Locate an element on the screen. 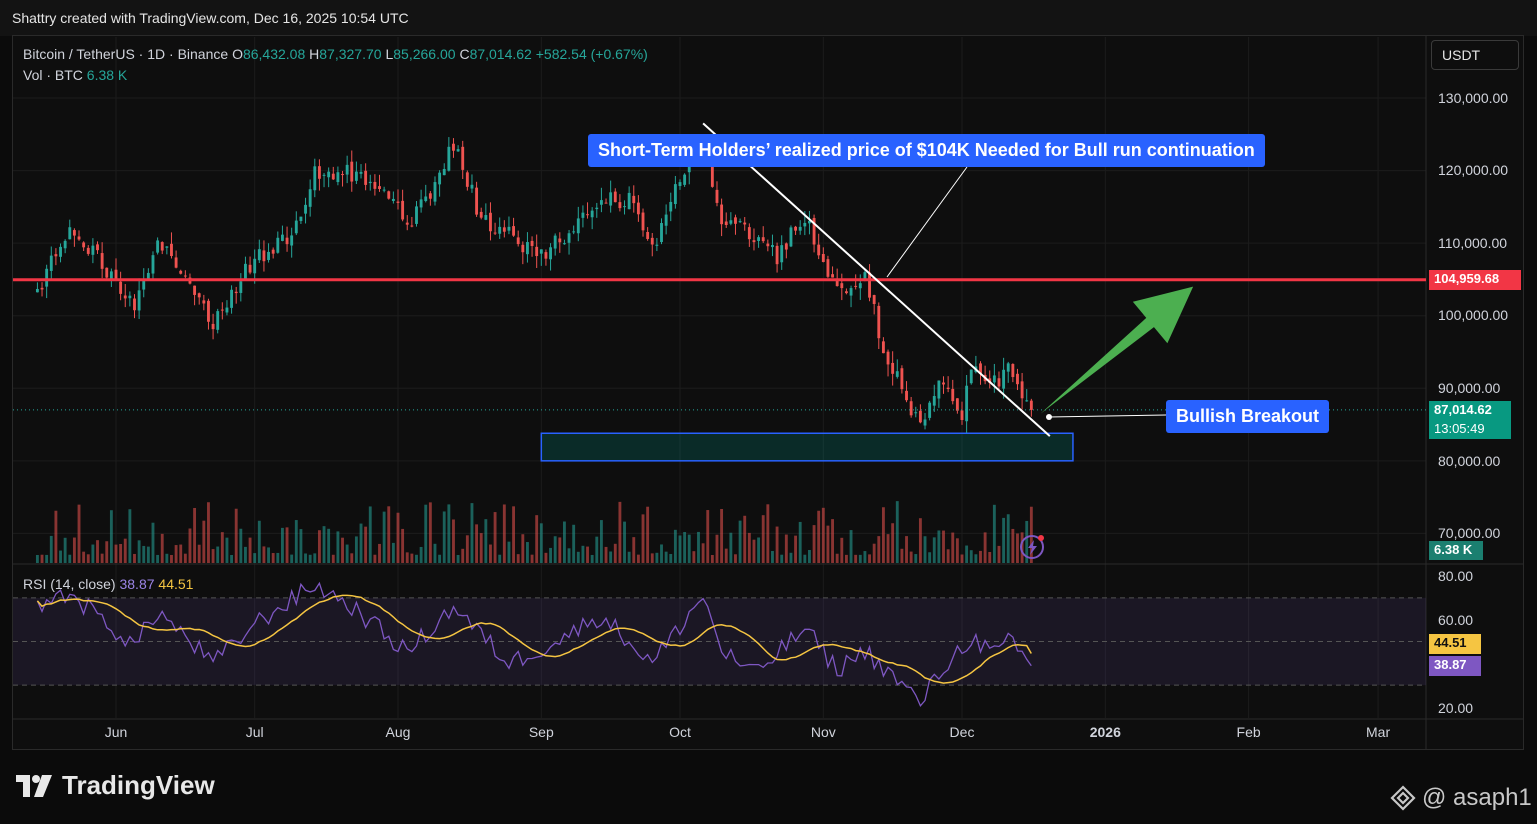 This screenshot has height=824, width=1537. time-tick-label: Sep is located at coordinates (541, 732).